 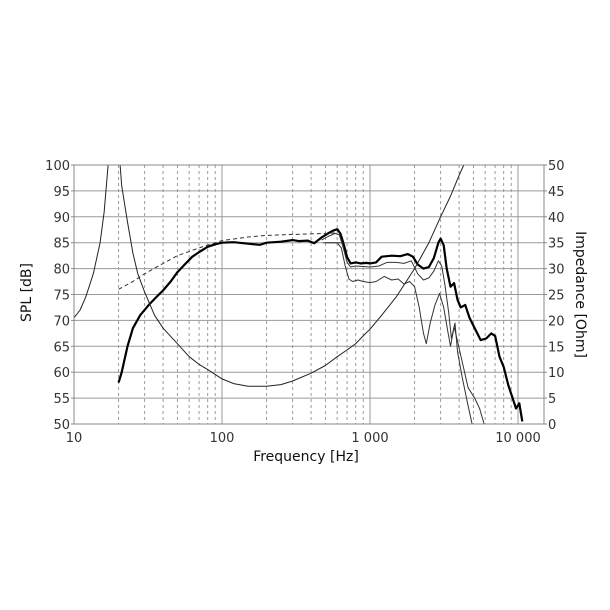 What do you see at coordinates (61, 373) in the screenshot?
I see `y-tick-label: 60` at bounding box center [61, 373].